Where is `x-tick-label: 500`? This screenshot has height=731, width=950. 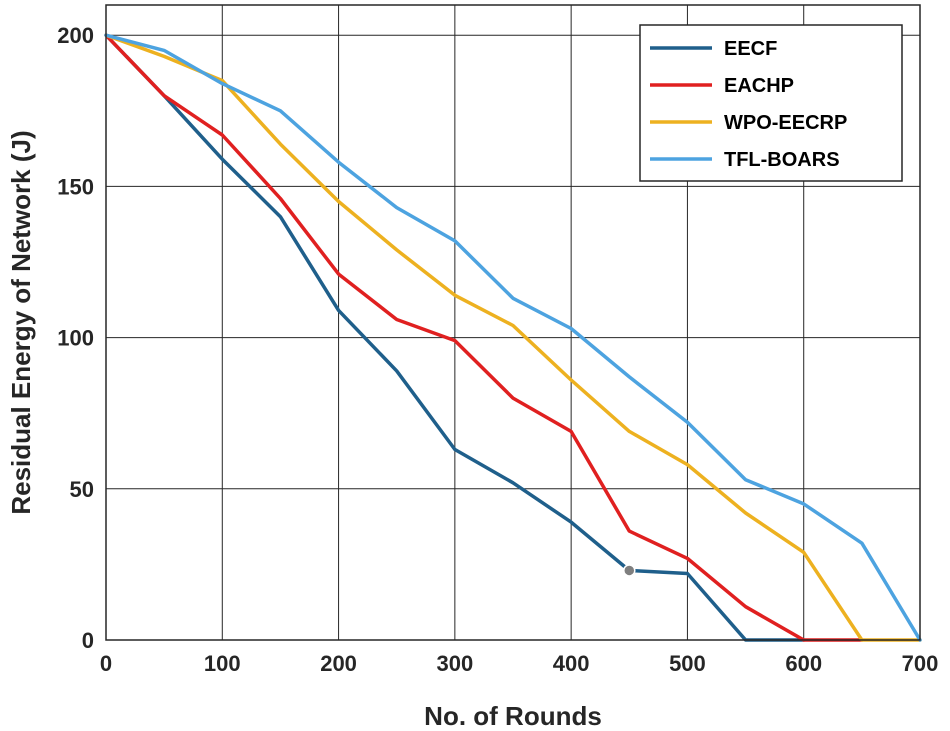 x-tick-label: 500 is located at coordinates (687, 663).